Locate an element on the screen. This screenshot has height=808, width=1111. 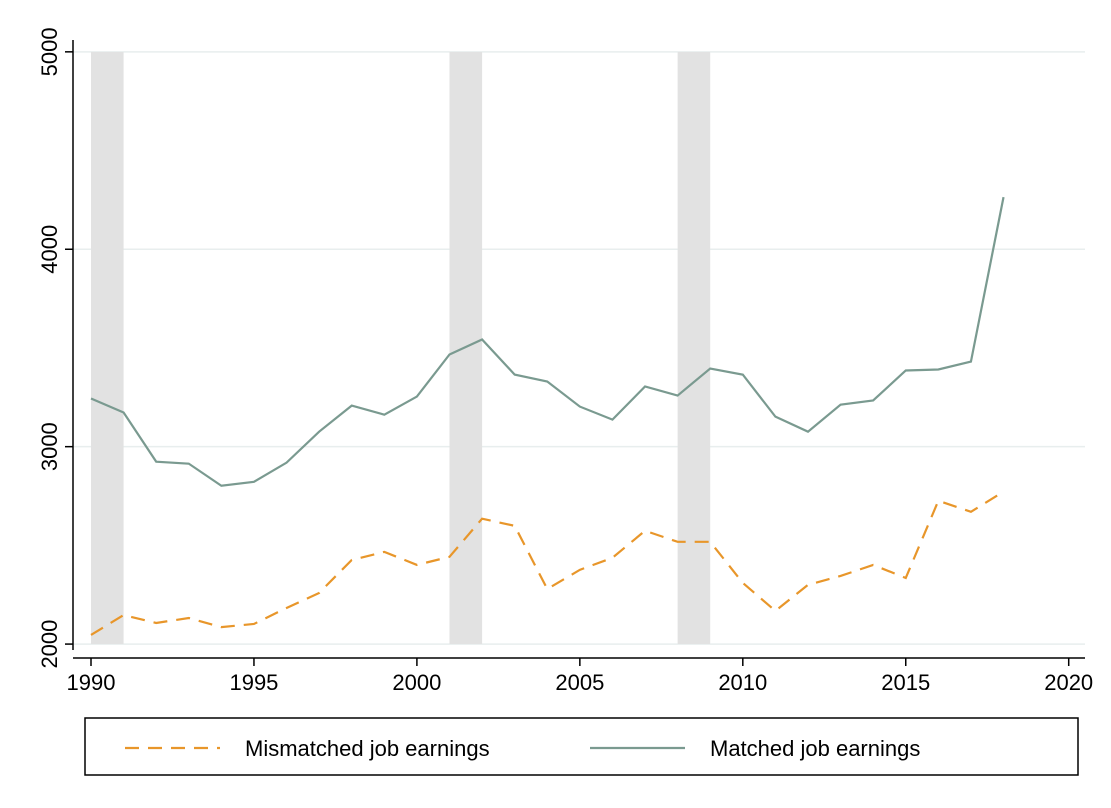
y-tick-label: 4000 is located at coordinates (49, 249).